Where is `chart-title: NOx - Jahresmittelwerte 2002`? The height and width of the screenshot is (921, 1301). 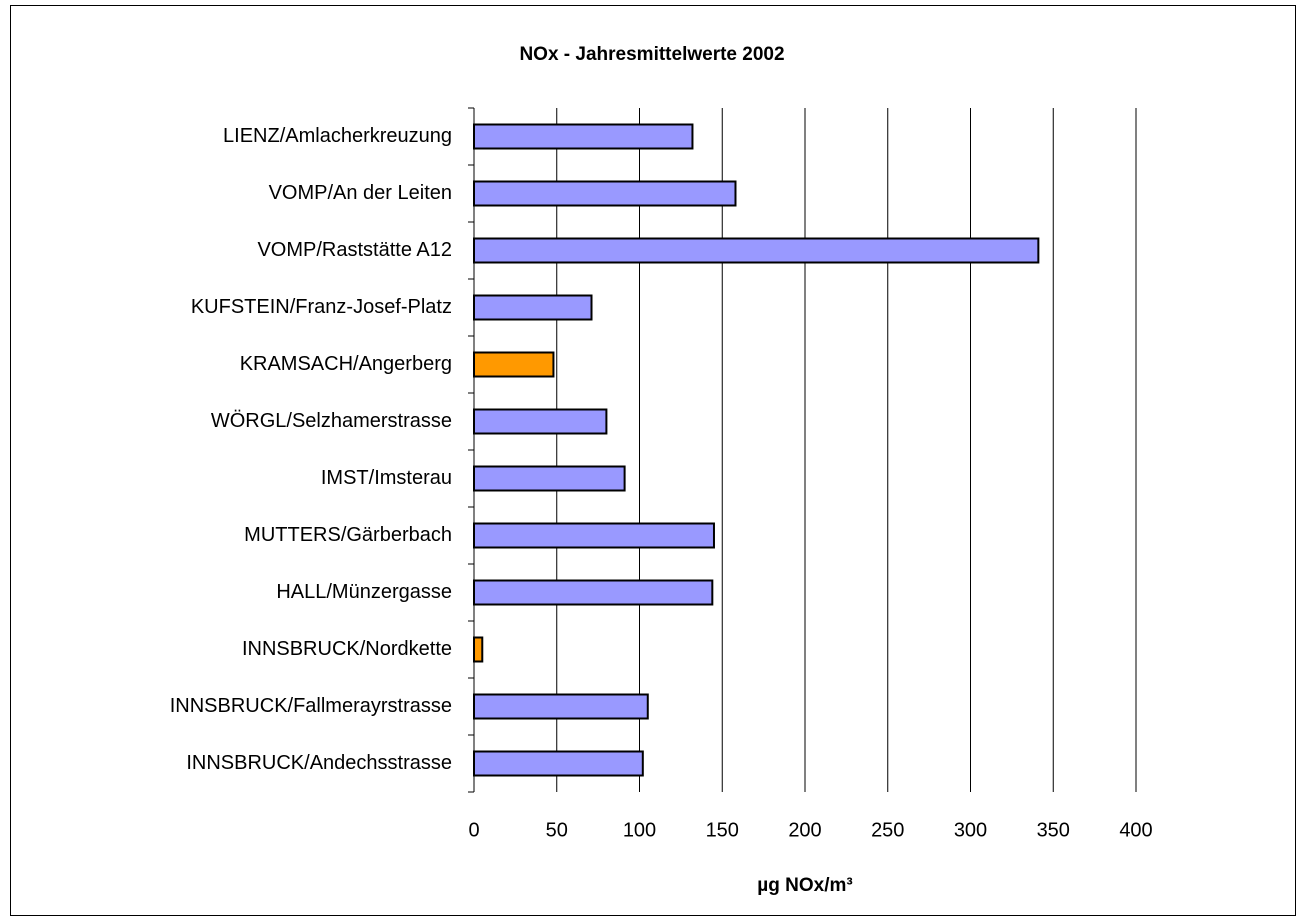 chart-title: NOx - Jahresmittelwerte 2002 is located at coordinates (651, 54).